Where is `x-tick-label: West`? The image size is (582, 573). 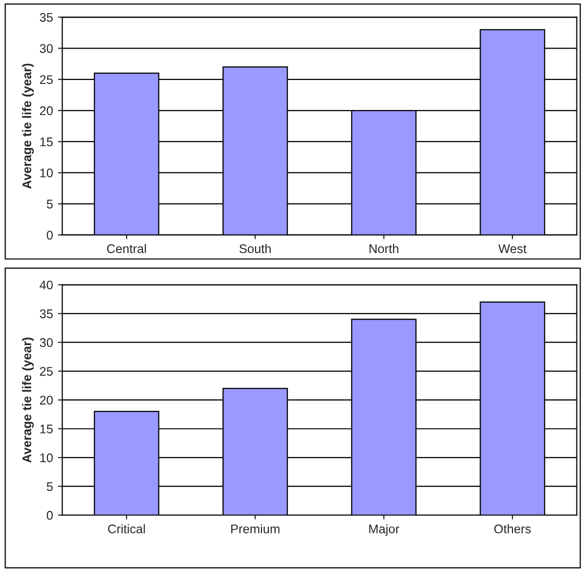 x-tick-label: West is located at coordinates (512, 249).